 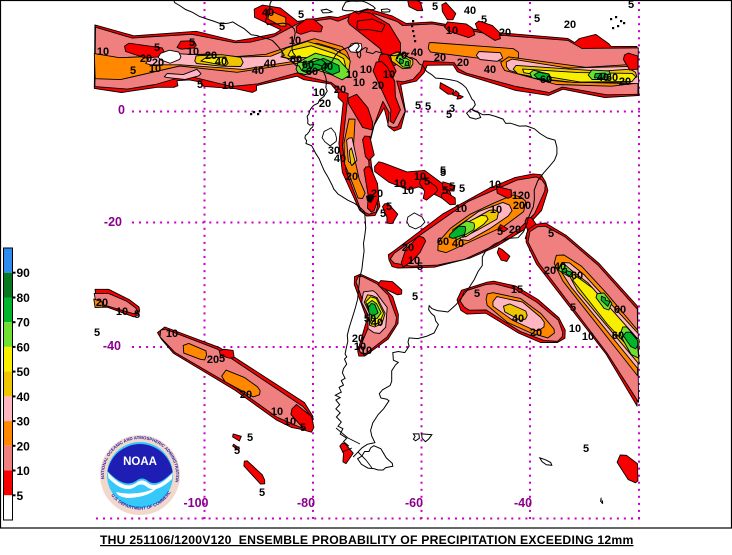 What do you see at coordinates (517, 290) in the screenshot?
I see `svg-text: 15` at bounding box center [517, 290].